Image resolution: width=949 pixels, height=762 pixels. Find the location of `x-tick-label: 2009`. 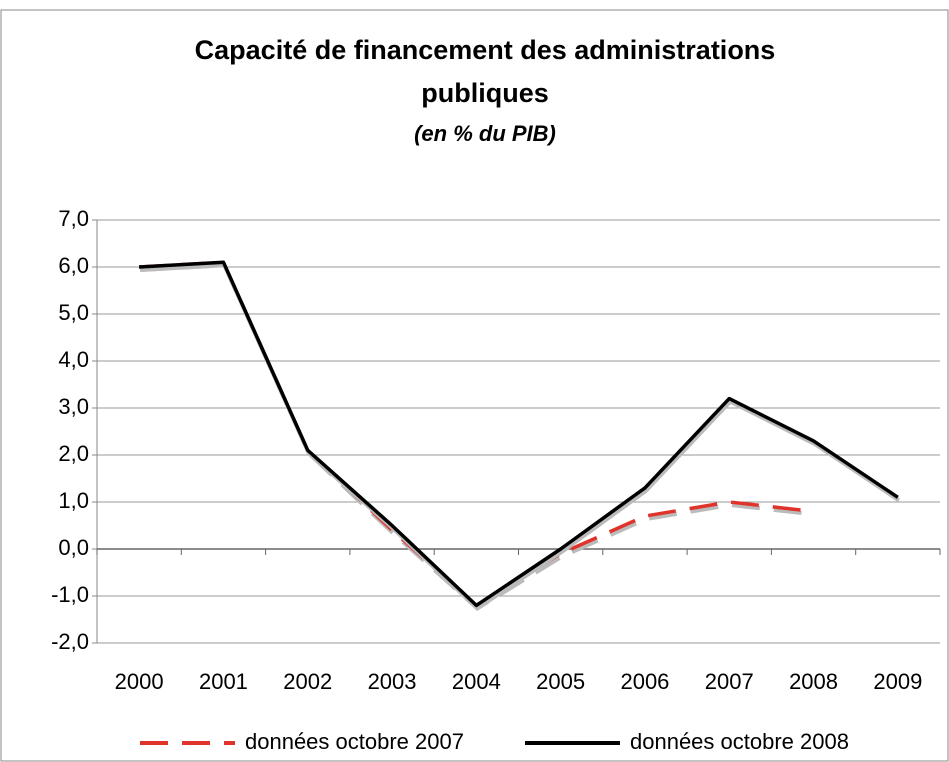

x-tick-label: 2009 is located at coordinates (897, 681).